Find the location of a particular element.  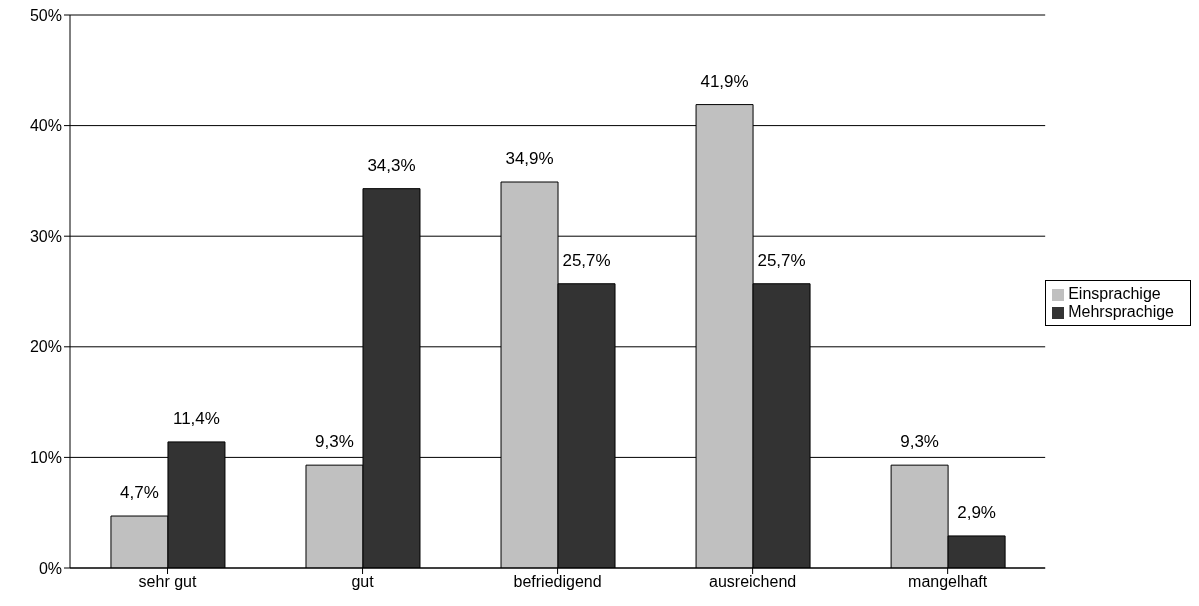

y-tick-label: 10% is located at coordinates (45, 458).